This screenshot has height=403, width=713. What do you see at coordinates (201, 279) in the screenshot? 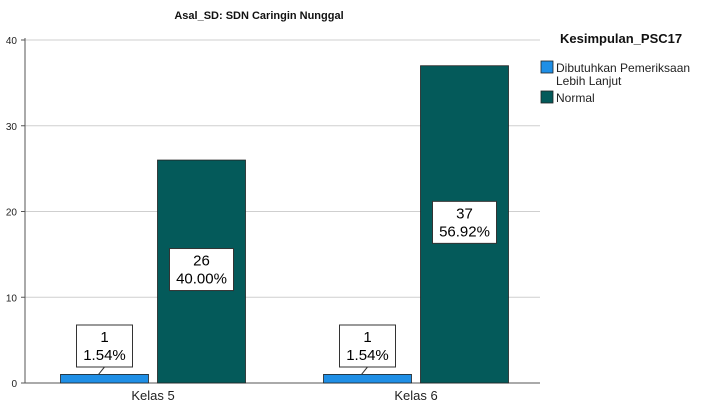
I see `data-label-text: 40.00%` at bounding box center [201, 279].